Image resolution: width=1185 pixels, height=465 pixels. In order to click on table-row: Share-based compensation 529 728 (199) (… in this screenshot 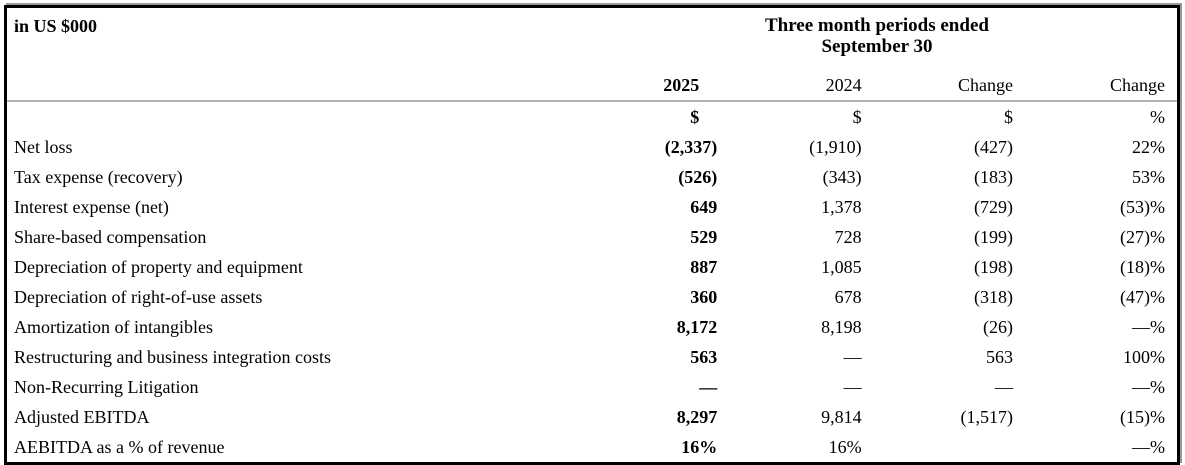, I will do `click(592, 237)`.